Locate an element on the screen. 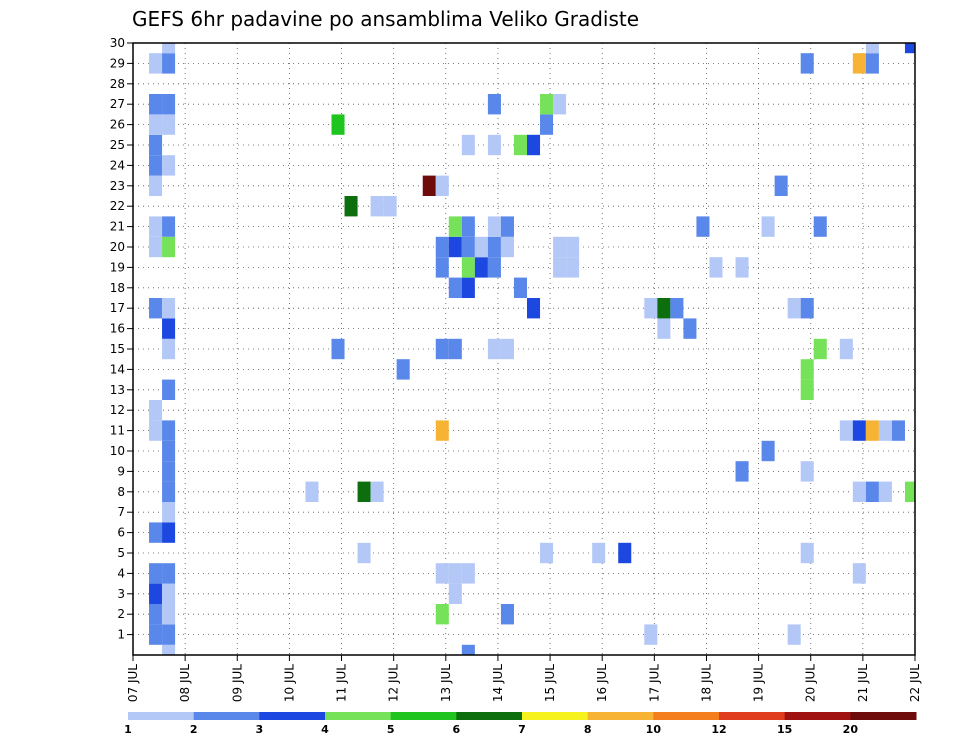 This screenshot has width=960, height=742. legend-label: 4 is located at coordinates (325, 729).